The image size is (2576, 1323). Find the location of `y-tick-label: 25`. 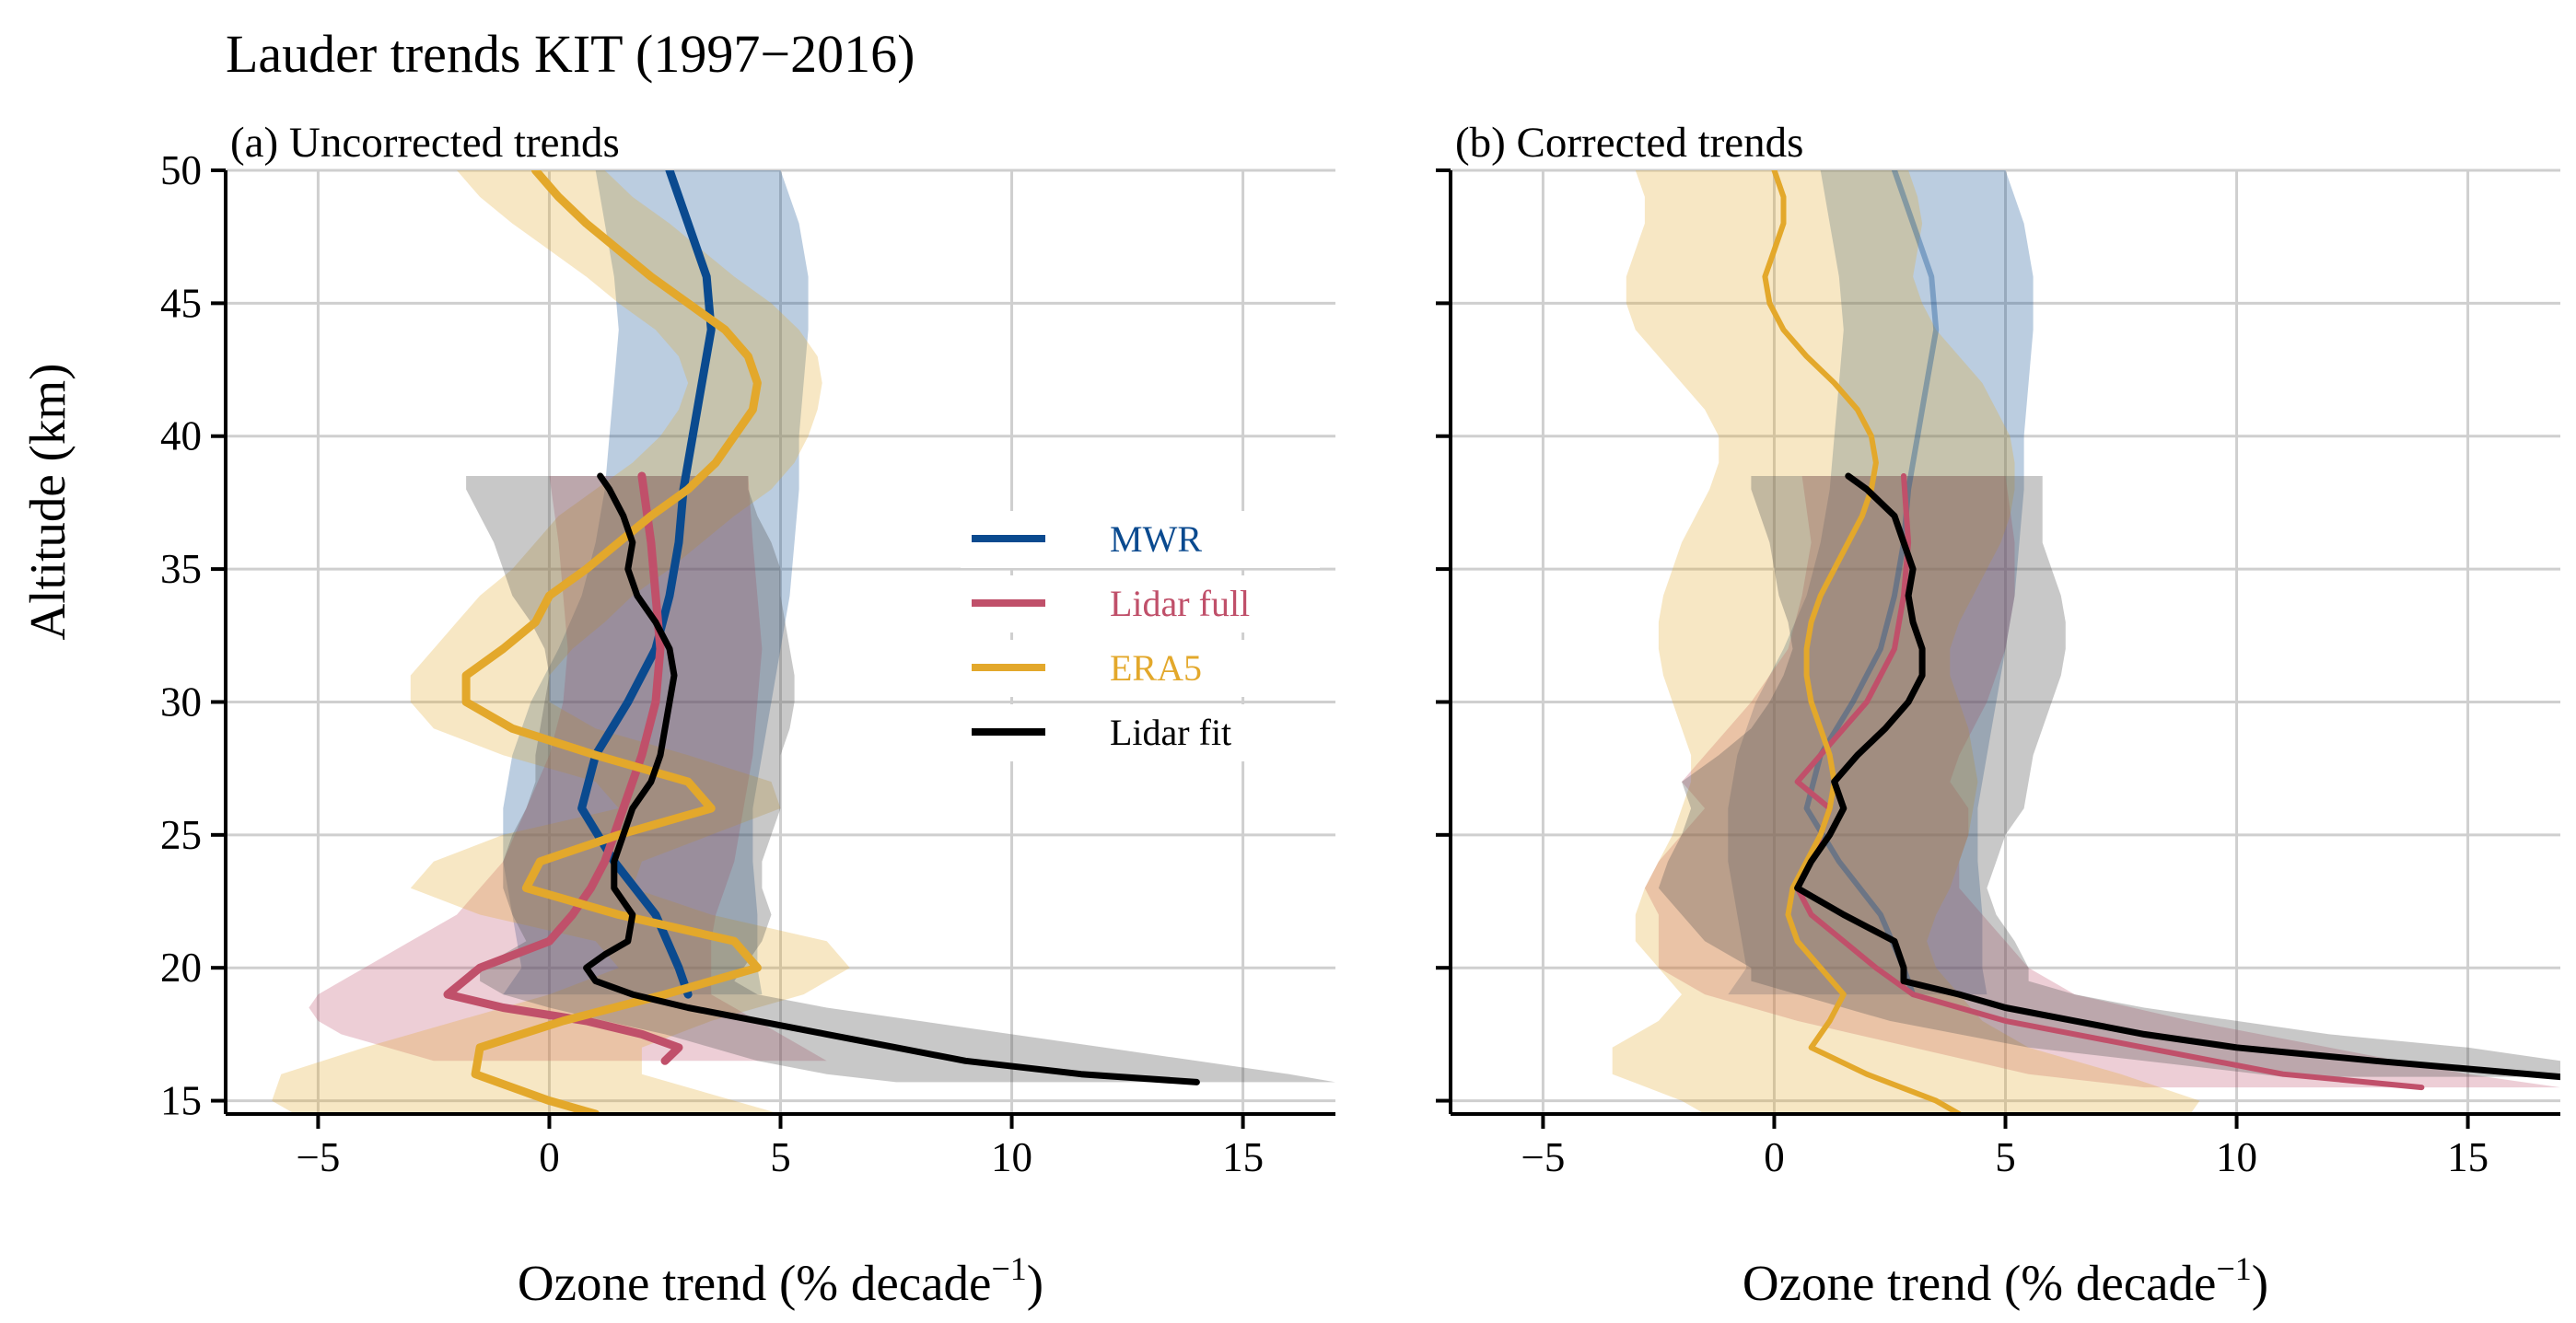

y-tick-label: 25 is located at coordinates (181, 835).